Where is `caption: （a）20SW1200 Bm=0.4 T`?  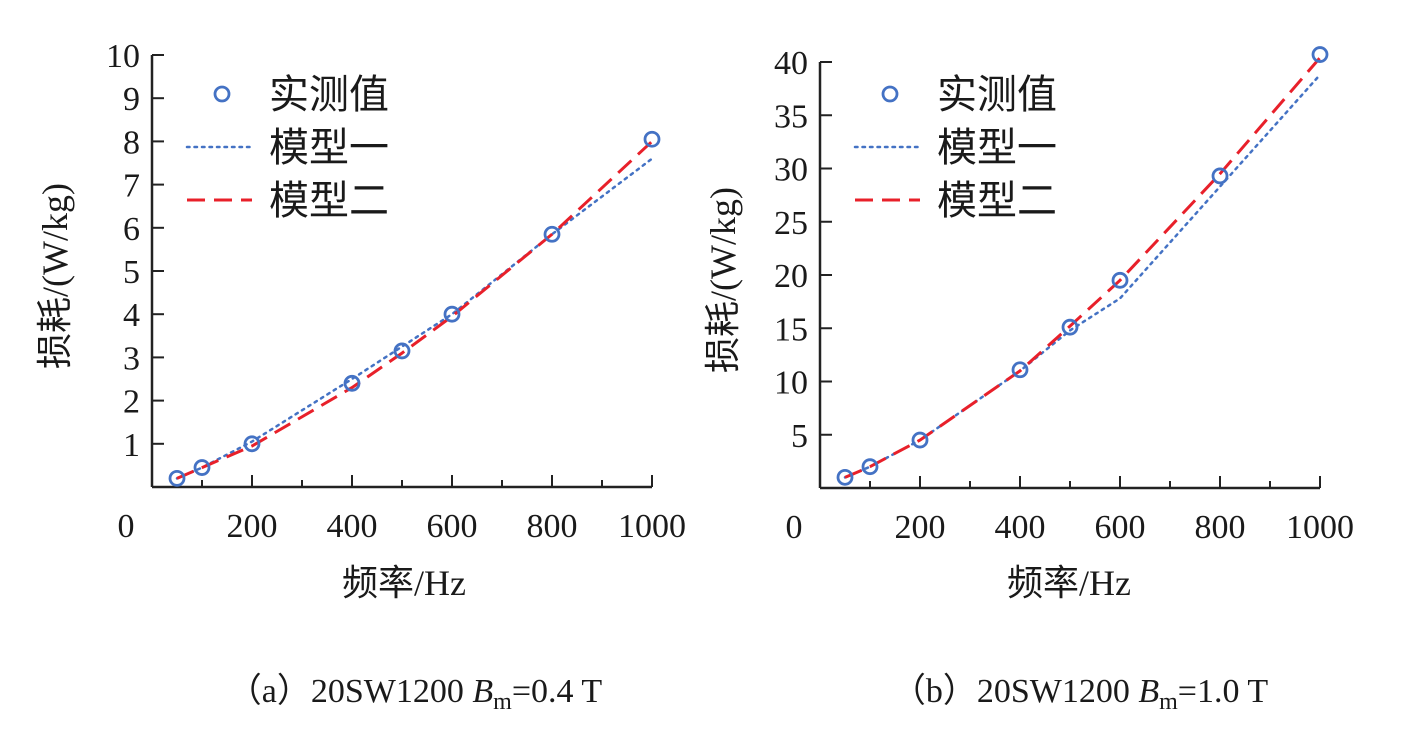
caption: （a）20SW1200 Bm=0.4 T is located at coordinates (415, 693).